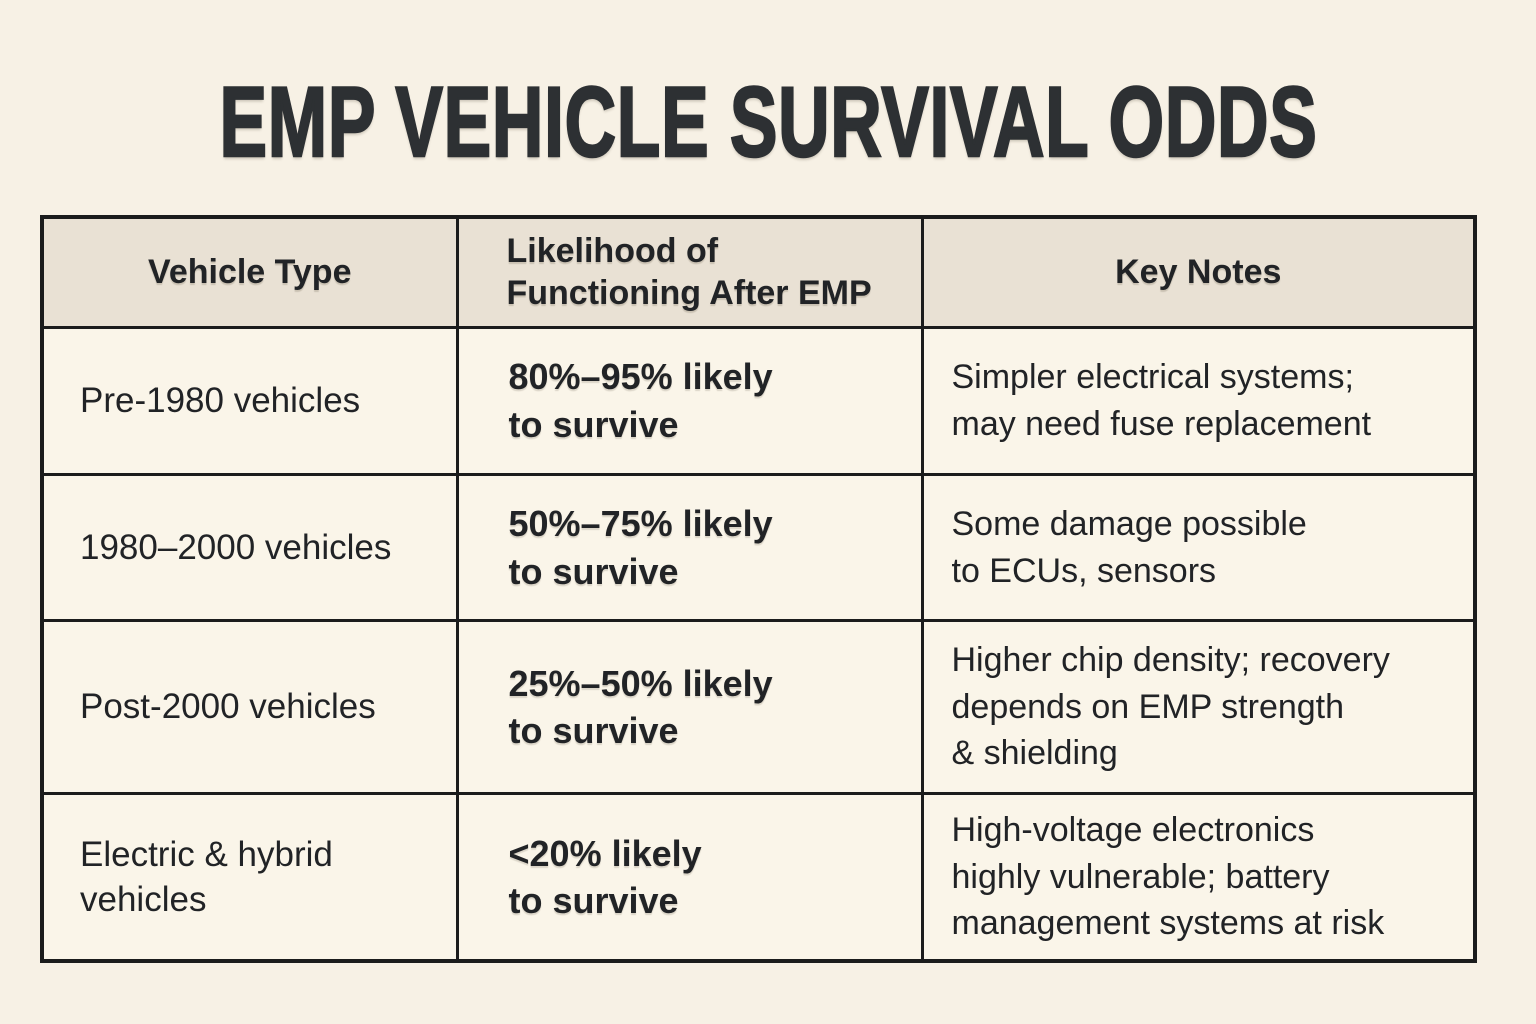 This screenshot has width=1536, height=1024. Describe the element at coordinates (249, 707) in the screenshot. I see `vehicle-type-cell: Post-2000 vehicles` at that location.